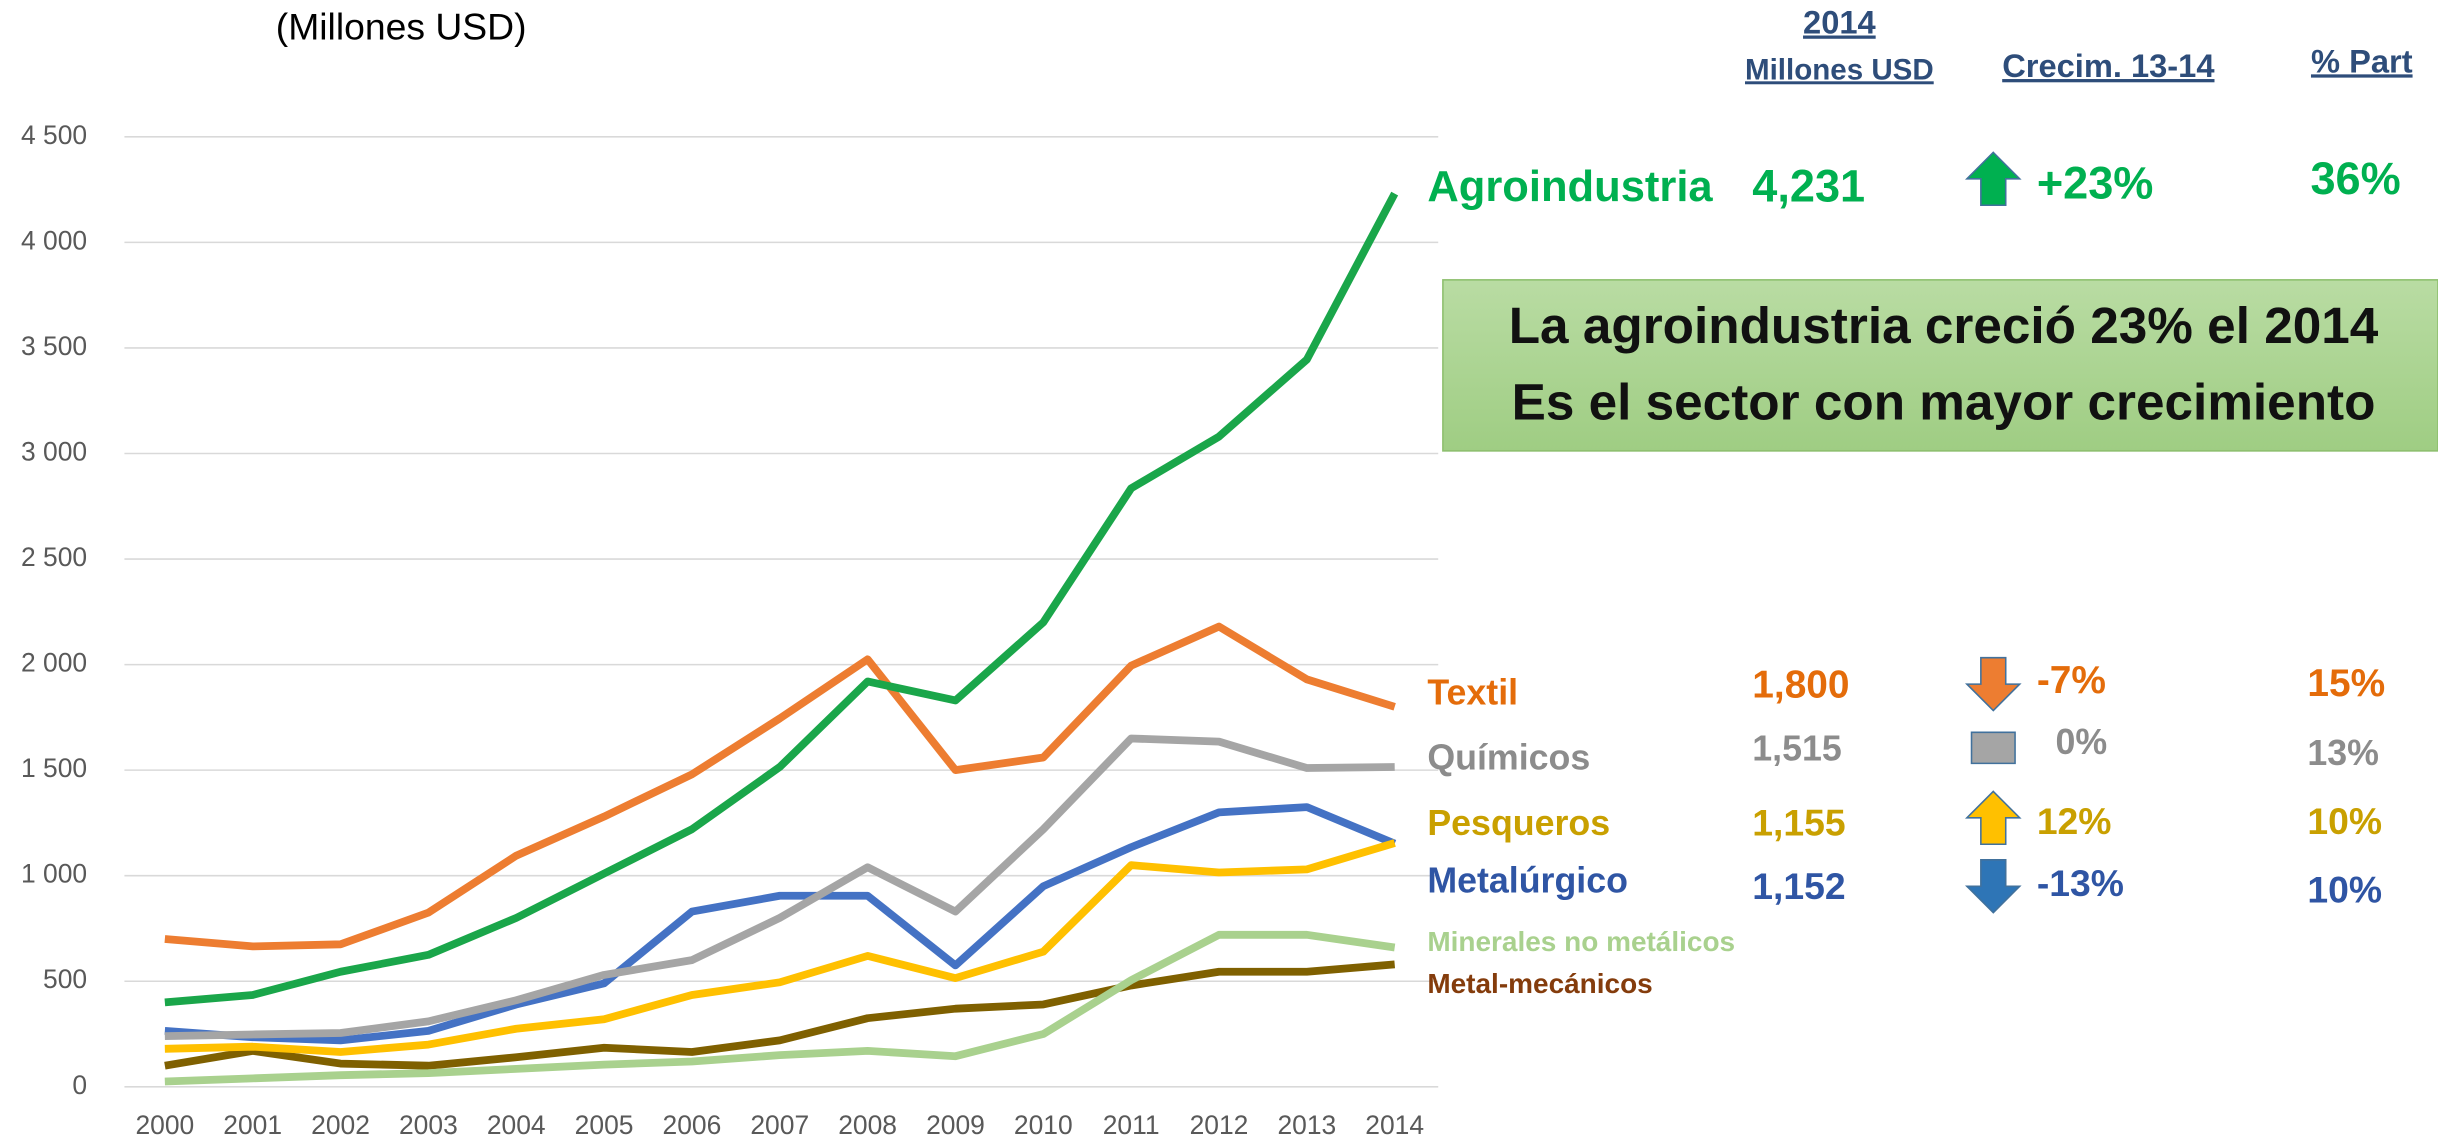 The image size is (2438, 1147). What do you see at coordinates (1394, 1125) in the screenshot?
I see `x-tick-label: 2014` at bounding box center [1394, 1125].